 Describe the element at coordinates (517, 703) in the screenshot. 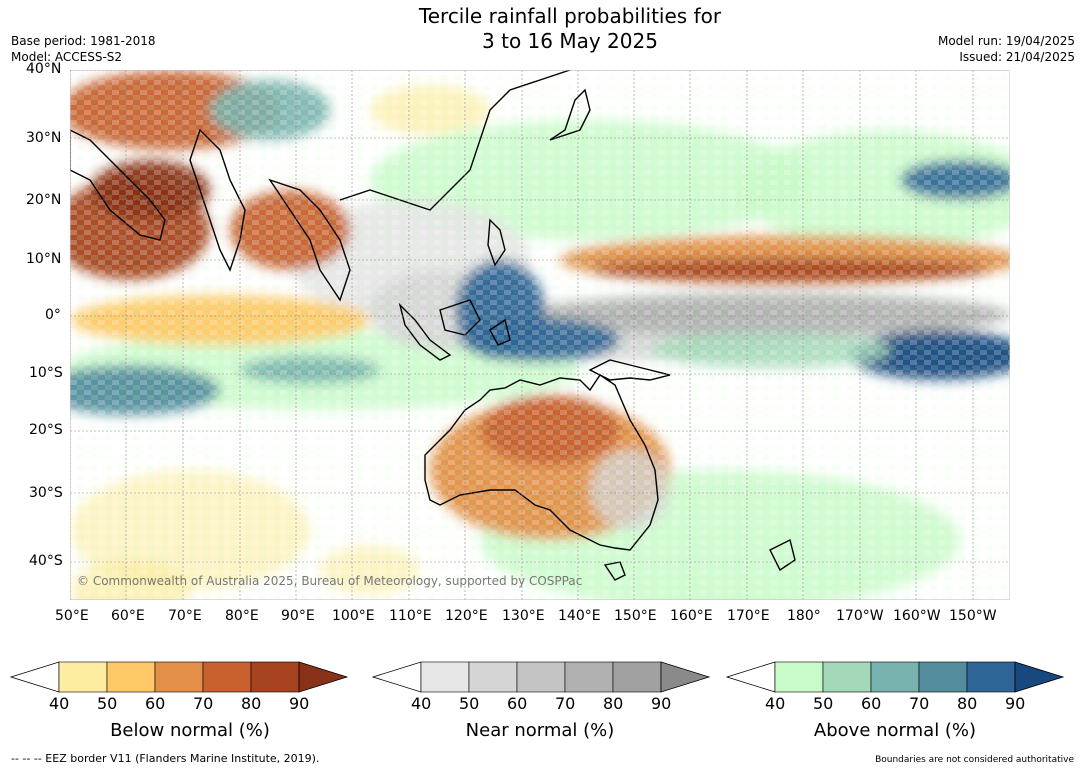

I see `cb-near-tick: 60` at that location.